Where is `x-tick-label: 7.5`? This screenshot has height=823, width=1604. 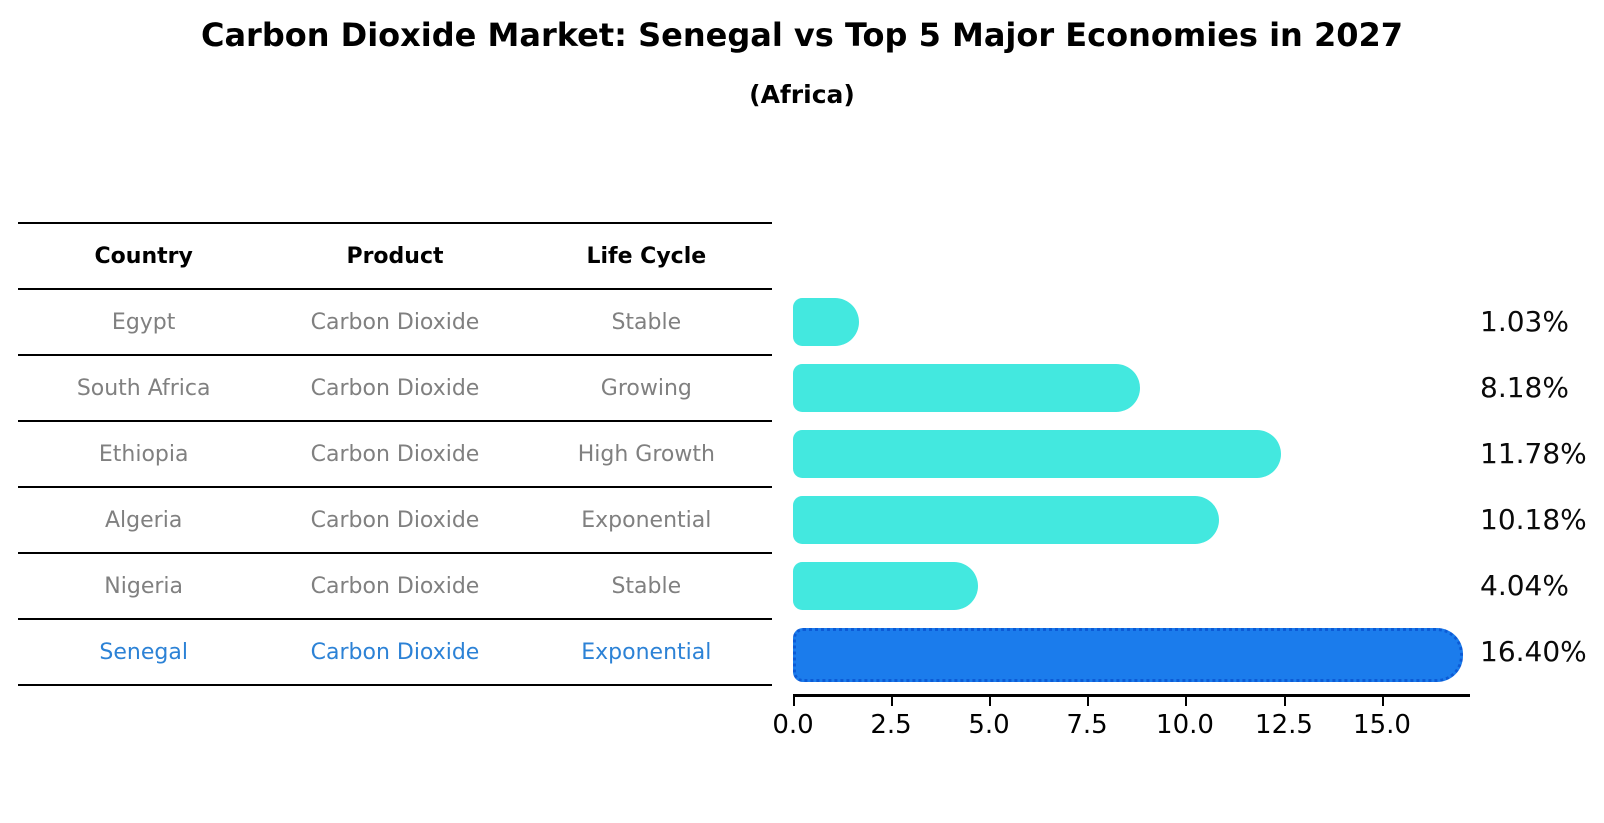 x-tick-label: 7.5 is located at coordinates (1087, 725).